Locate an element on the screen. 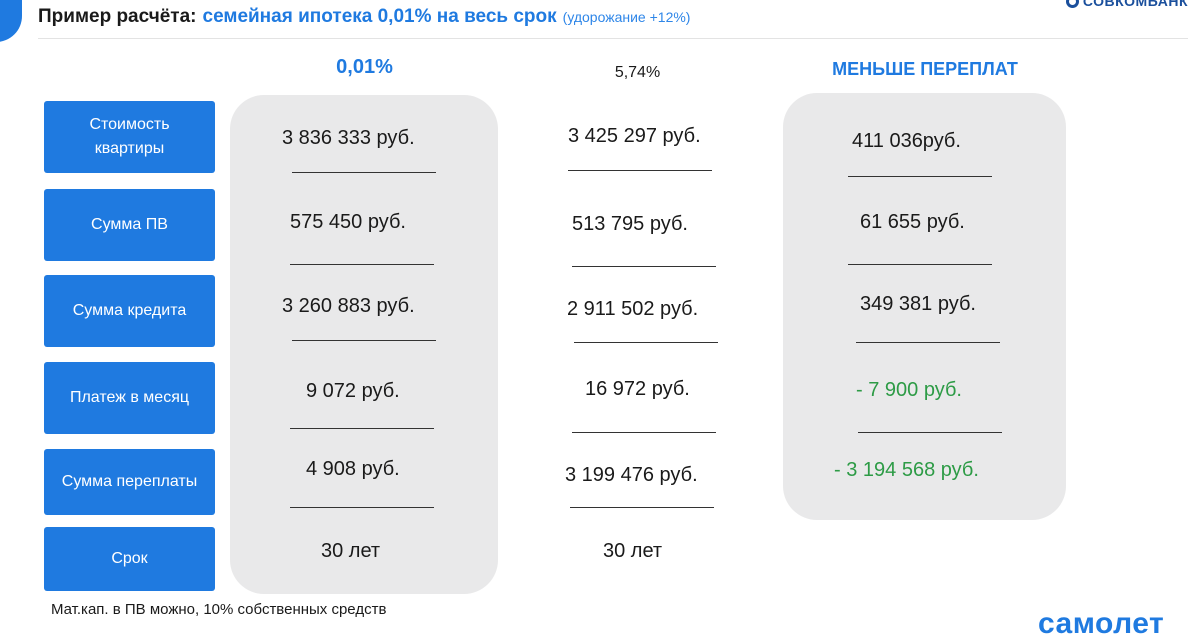  rate-a-overpayment: 4 908 руб. is located at coordinates (353, 469).